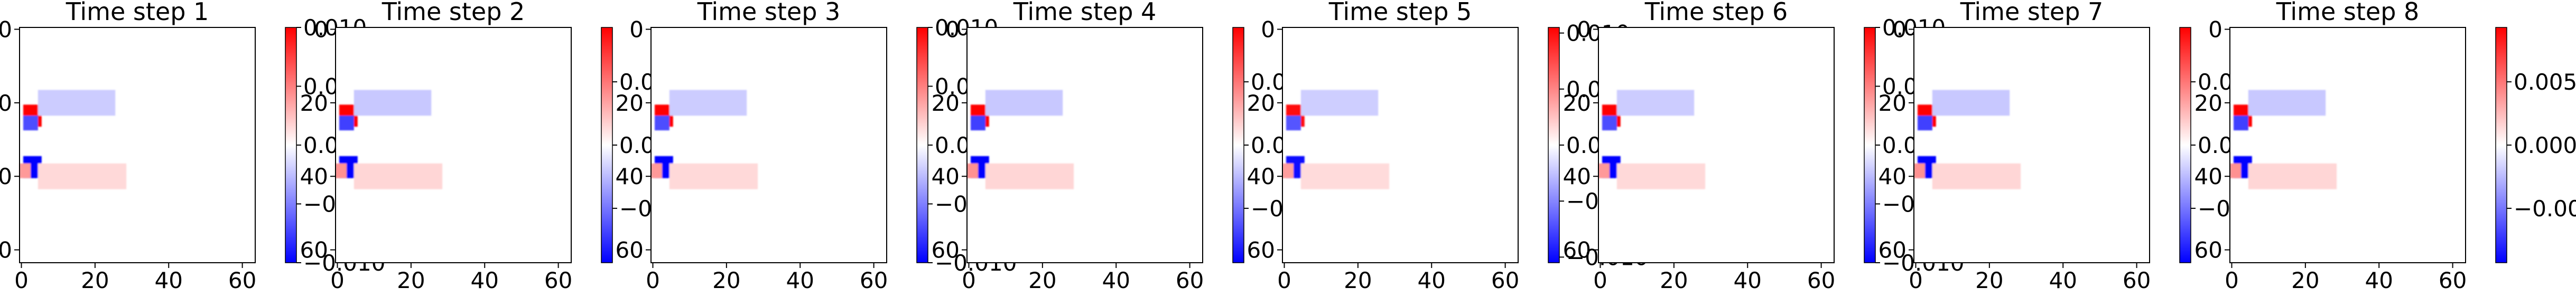 Image resolution: width=2576 pixels, height=297 pixels. Describe the element at coordinates (1716, 13) in the screenshot. I see `panel-title: Time step 6` at that location.